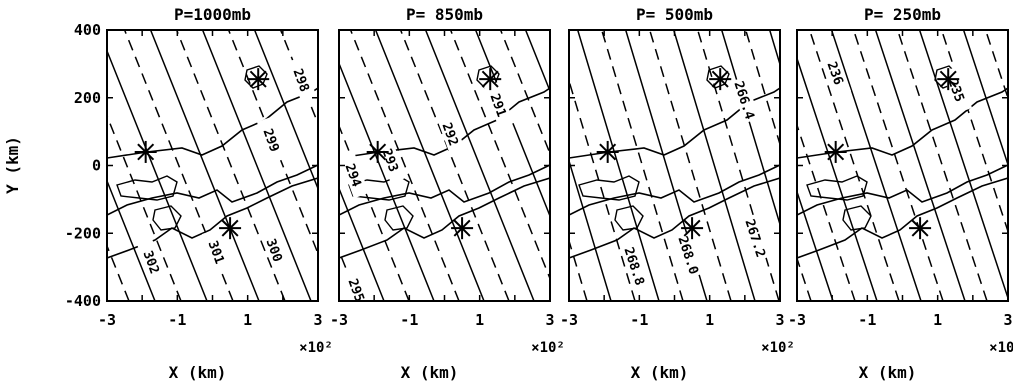  What do you see at coordinates (83, 233) in the screenshot?
I see `y-tick-label: -200` at bounding box center [83, 233].